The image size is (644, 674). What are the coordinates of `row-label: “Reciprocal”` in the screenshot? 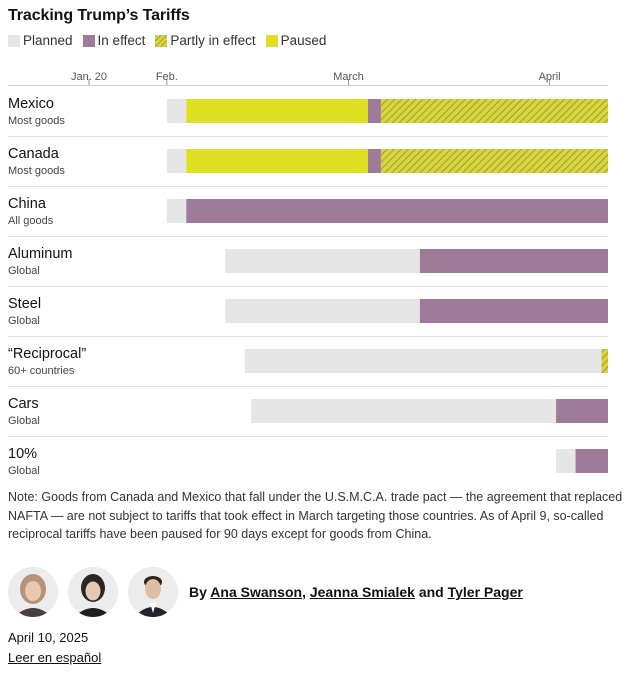 It's located at (47, 354).